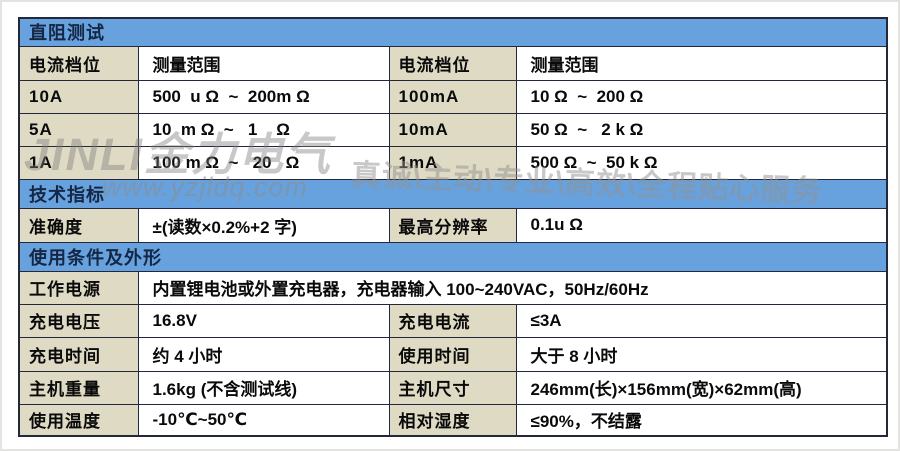 This screenshot has width=900, height=451. I want to click on spec-value: 0.1u Ω, so click(701, 225).